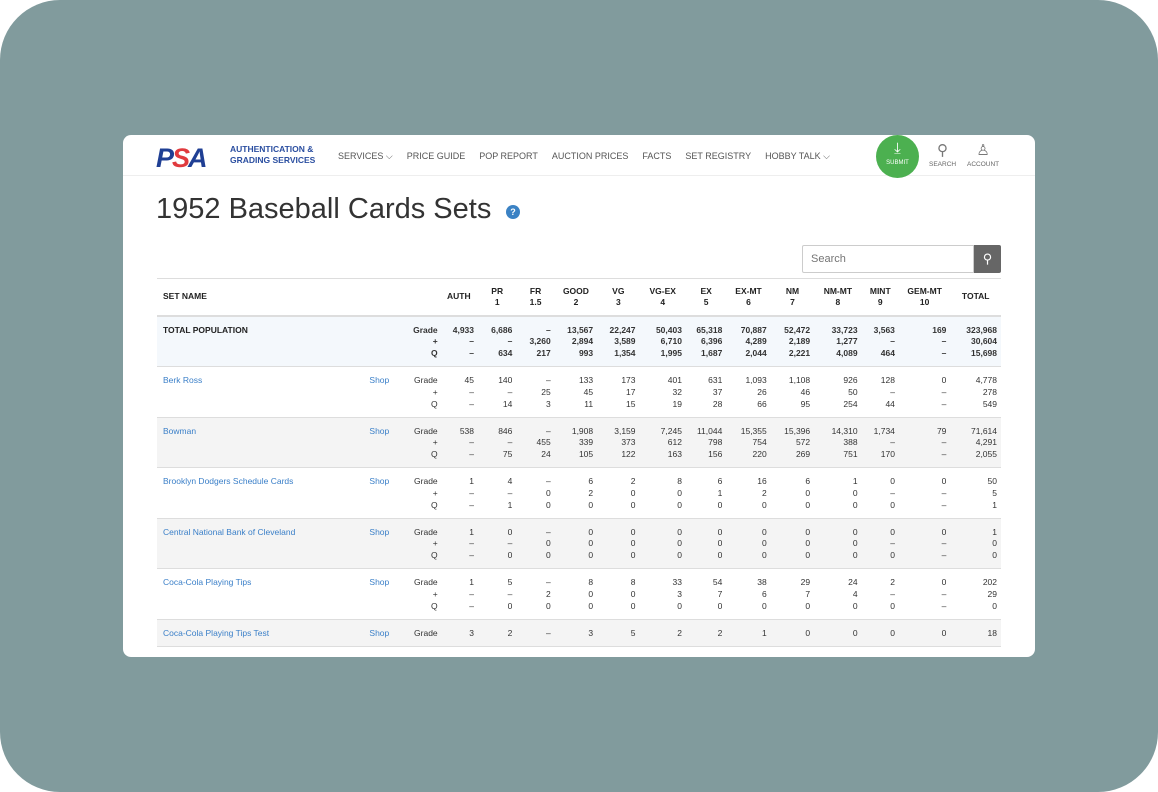 Image resolution: width=1158 pixels, height=792 pixels. I want to click on set-name-link: Bowman, so click(258, 426).